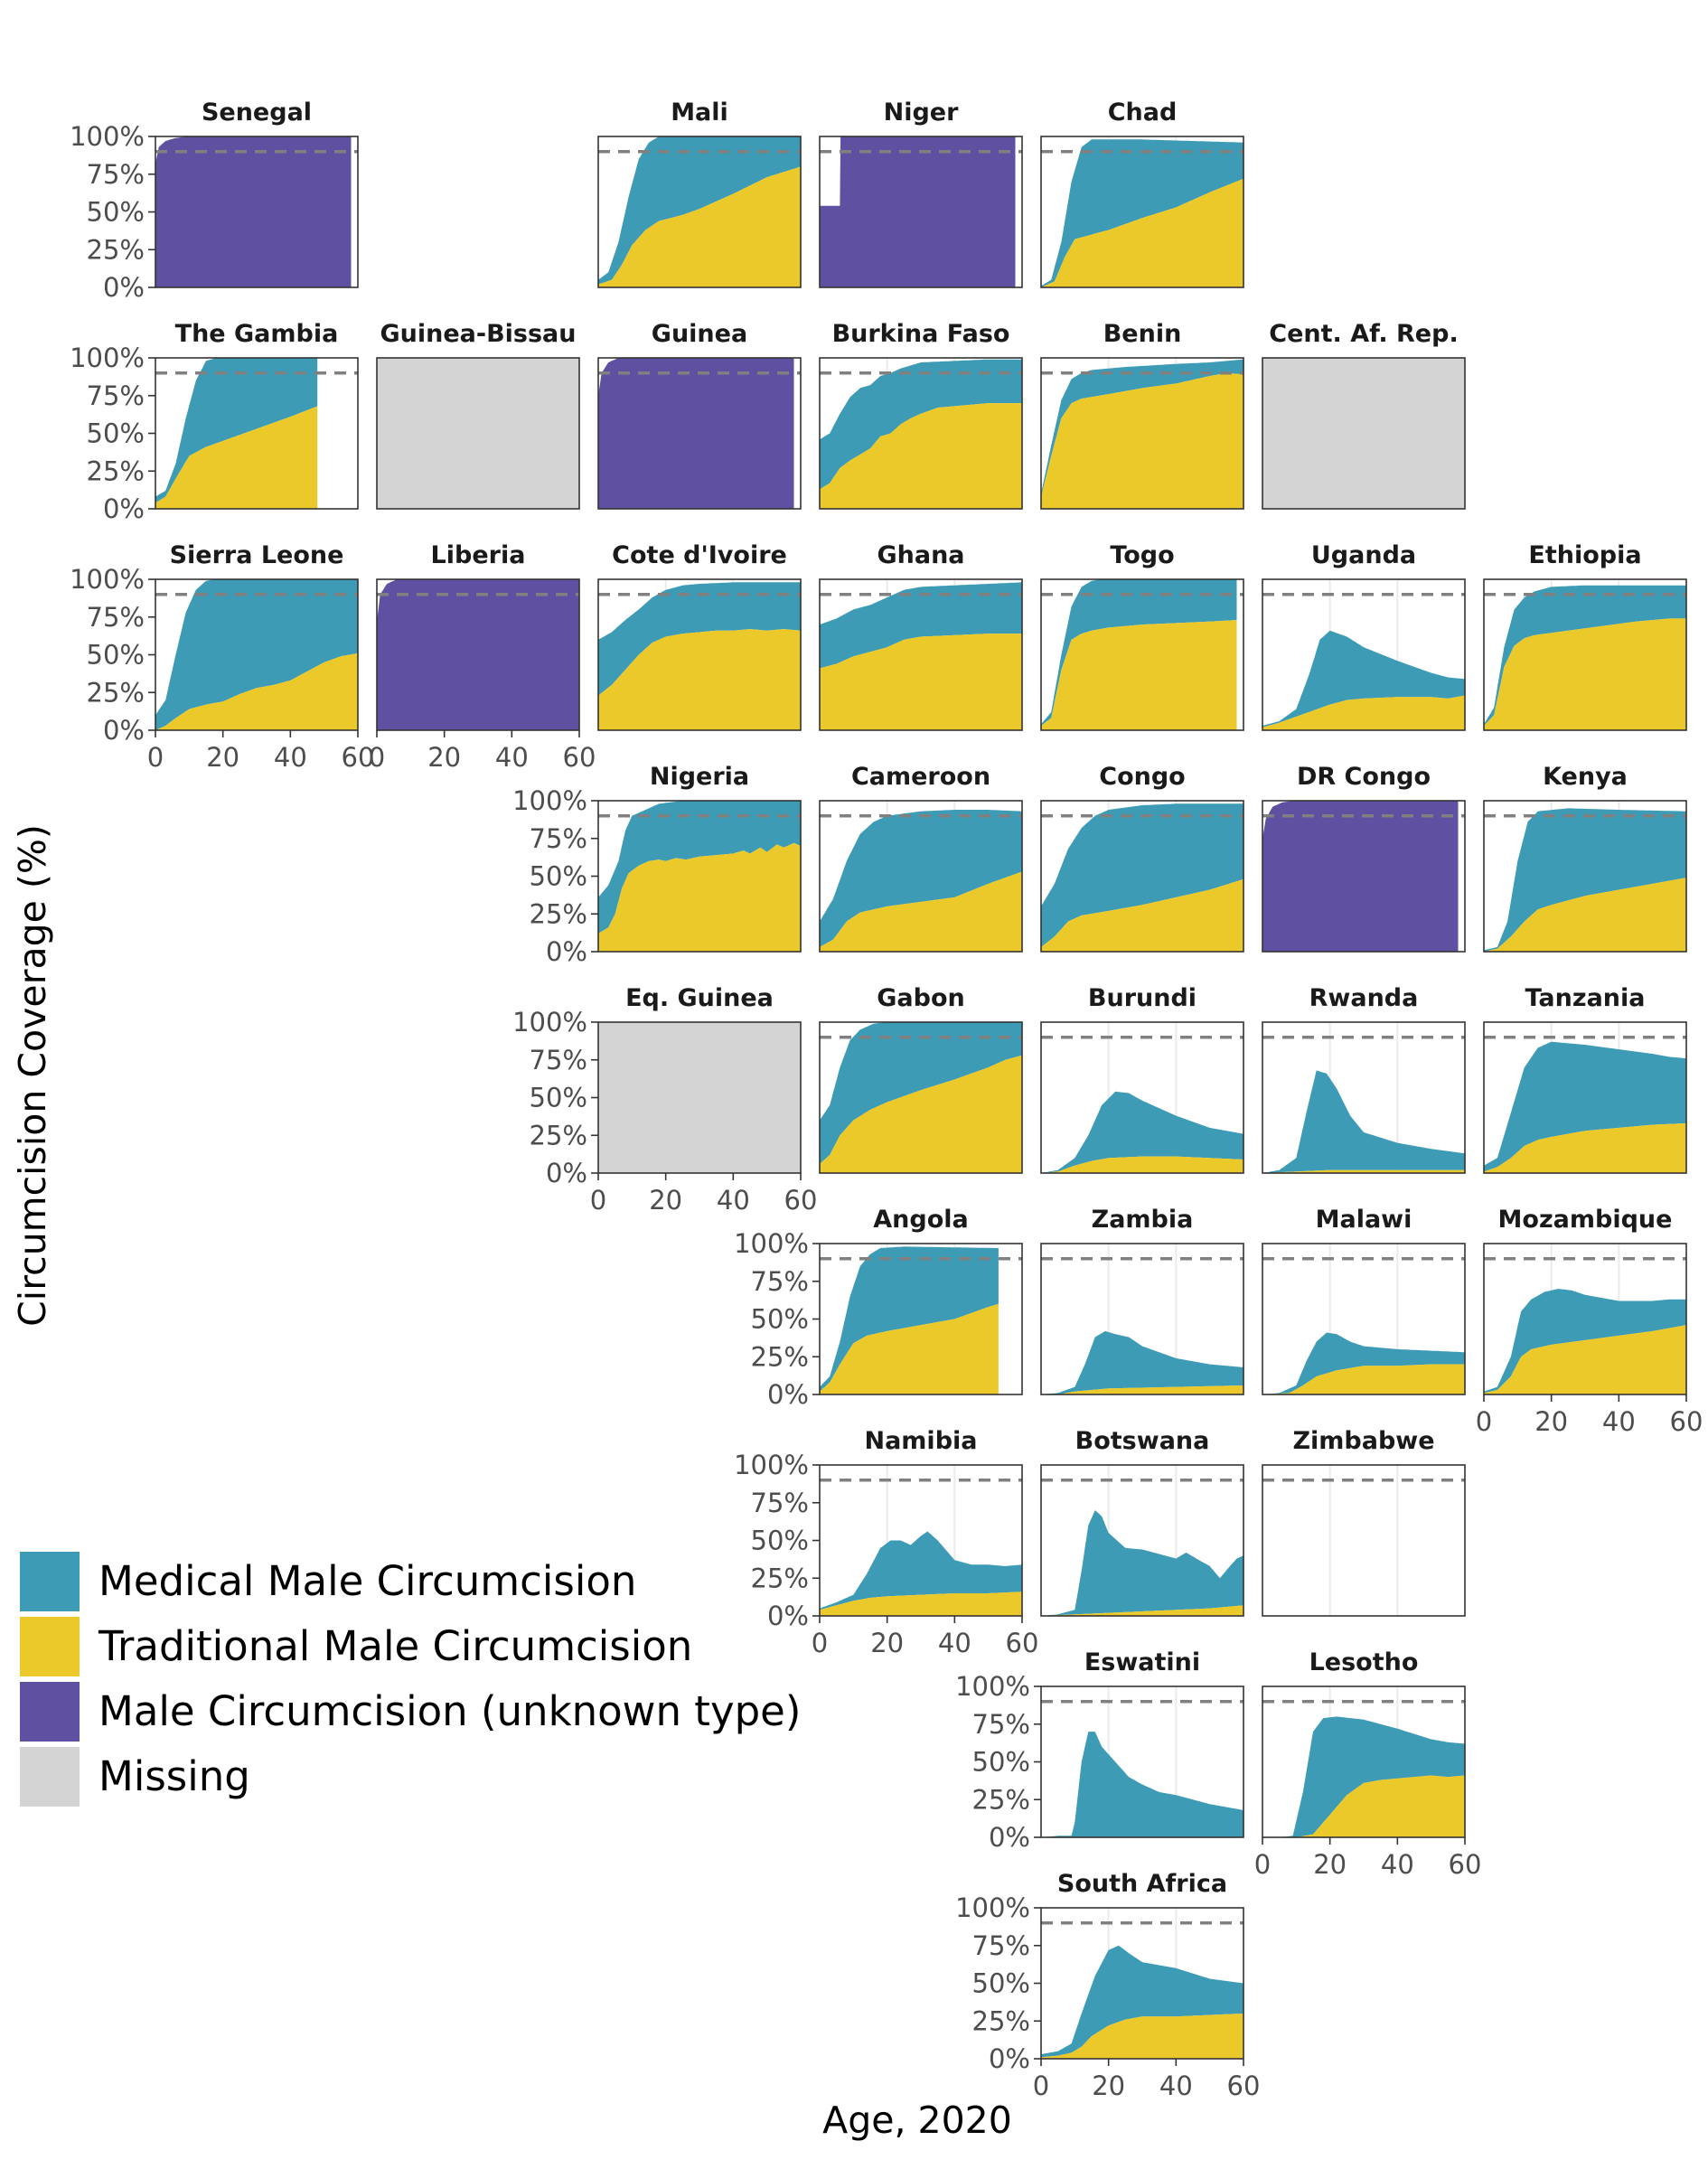  I want to click on legend-item-unk: Male Circumcision (unknown type), so click(410, 1712).